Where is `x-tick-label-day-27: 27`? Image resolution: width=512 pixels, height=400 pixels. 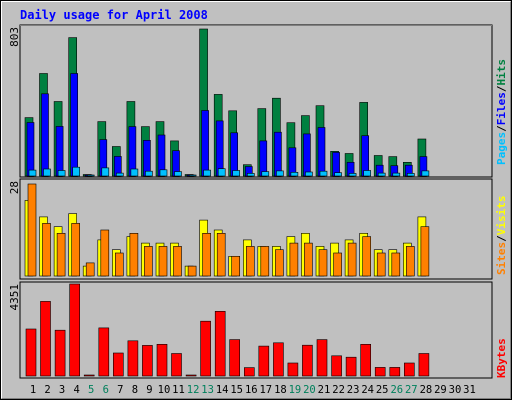
x-tick-label-day-27: 27 is located at coordinates (411, 390).